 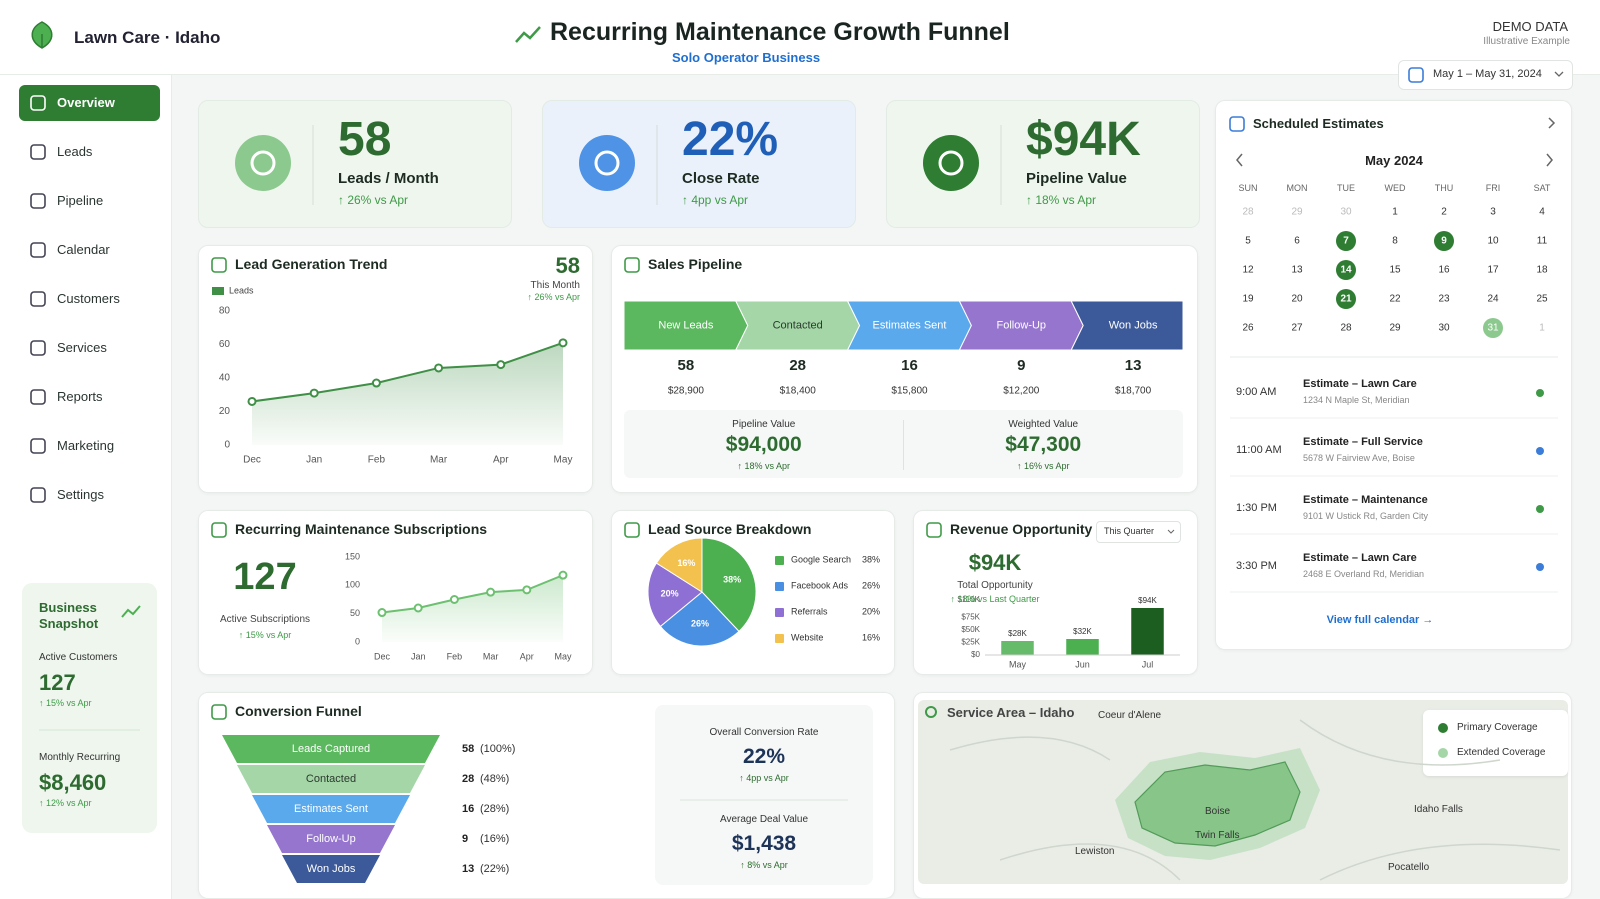 I want to click on today, so click(x=1493, y=328).